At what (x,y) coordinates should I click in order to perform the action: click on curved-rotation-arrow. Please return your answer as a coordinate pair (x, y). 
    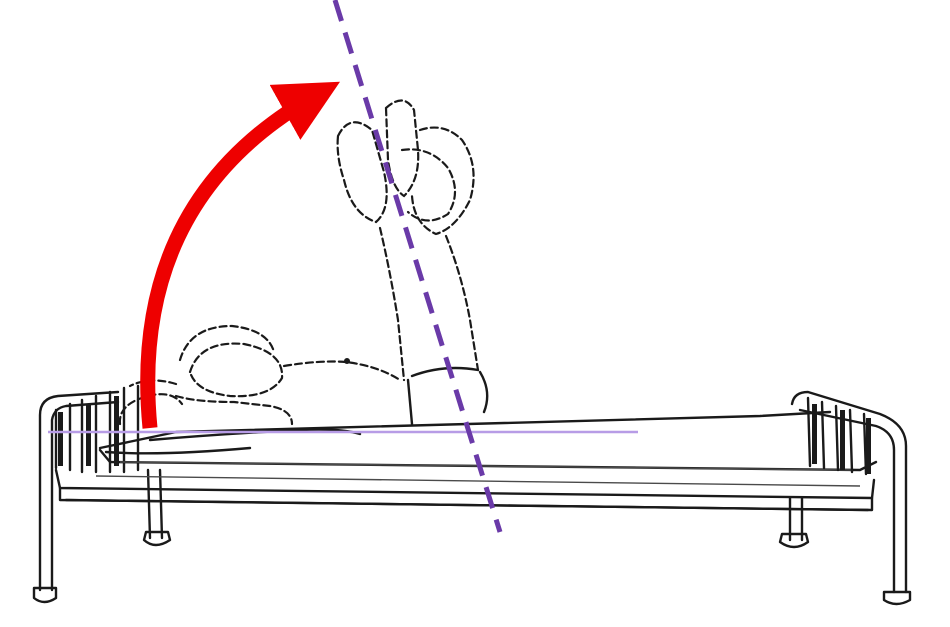
    Looking at the image, I should click on (240, 255).